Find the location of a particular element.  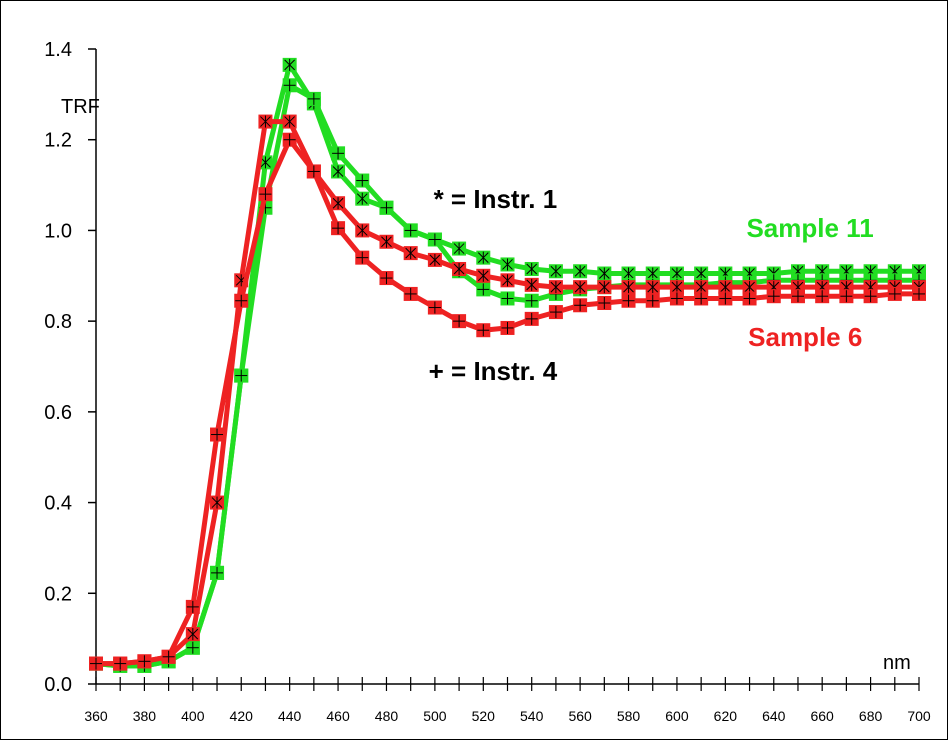

x-tick-label: 640 is located at coordinates (774, 716).